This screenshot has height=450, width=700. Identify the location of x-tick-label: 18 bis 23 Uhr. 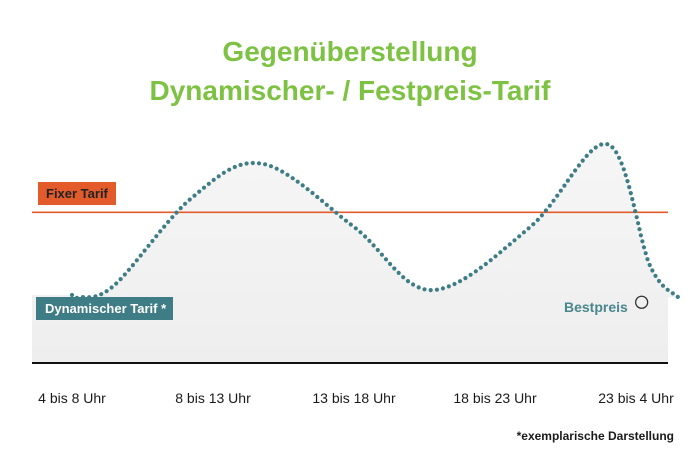
(495, 398).